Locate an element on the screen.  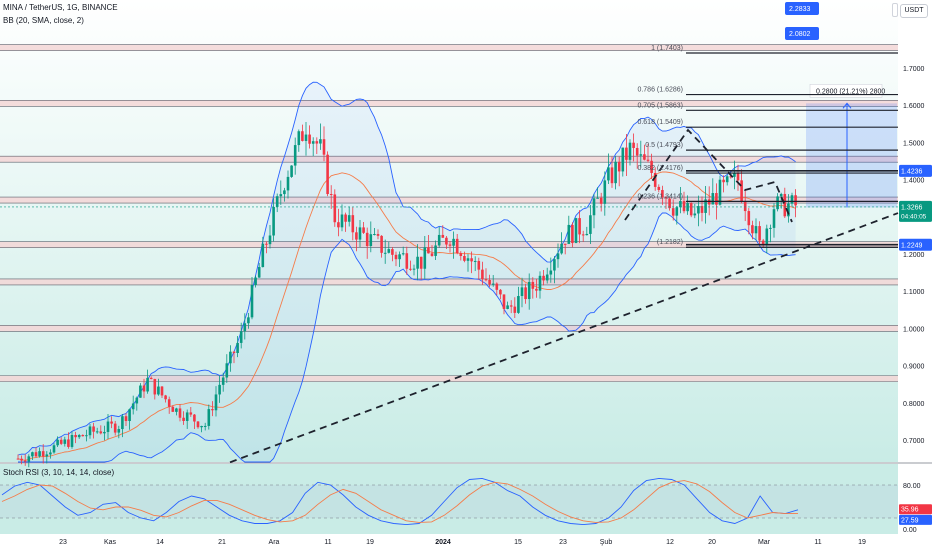
measure-arrow-head-icon is located at coordinates (847, 105).